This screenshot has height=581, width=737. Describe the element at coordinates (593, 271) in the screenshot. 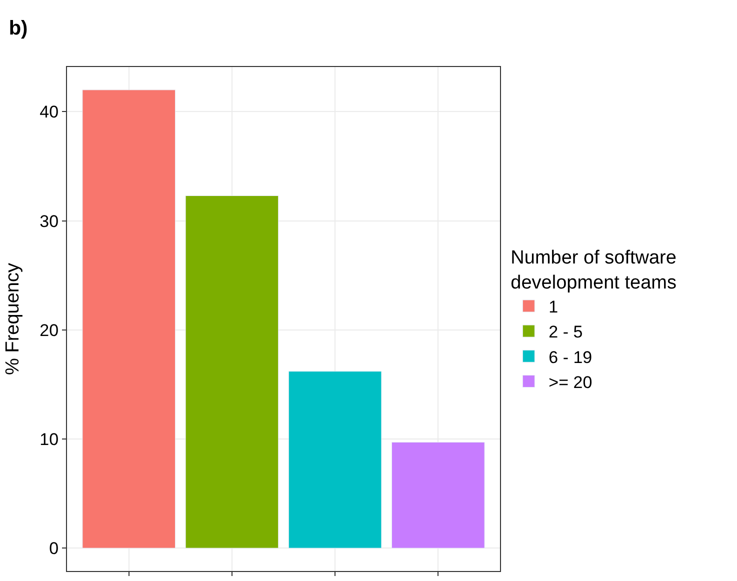

I see `legend-title: Number of software development teams` at that location.